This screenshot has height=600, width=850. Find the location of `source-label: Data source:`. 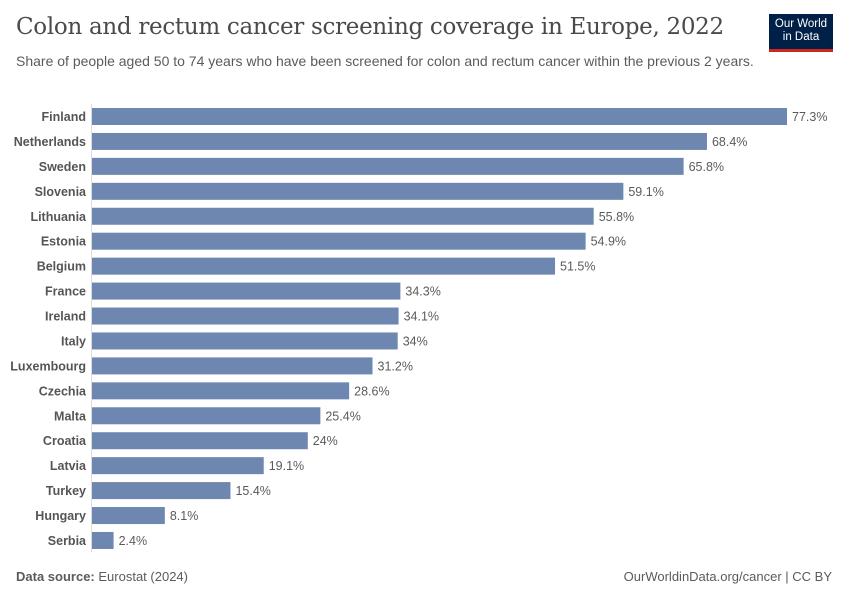

source-label: Data source: is located at coordinates (55, 576).